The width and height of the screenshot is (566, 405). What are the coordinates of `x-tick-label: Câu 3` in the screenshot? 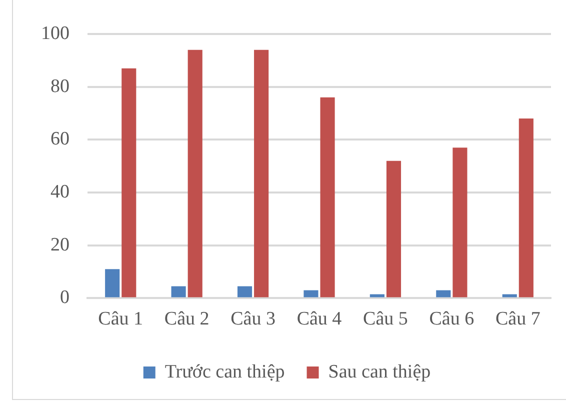 It's located at (253, 319).